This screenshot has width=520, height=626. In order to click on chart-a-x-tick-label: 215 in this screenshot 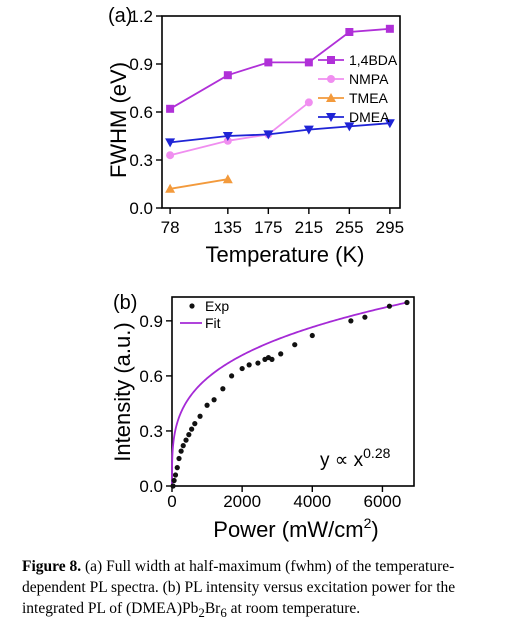, I will do `click(309, 227)`.